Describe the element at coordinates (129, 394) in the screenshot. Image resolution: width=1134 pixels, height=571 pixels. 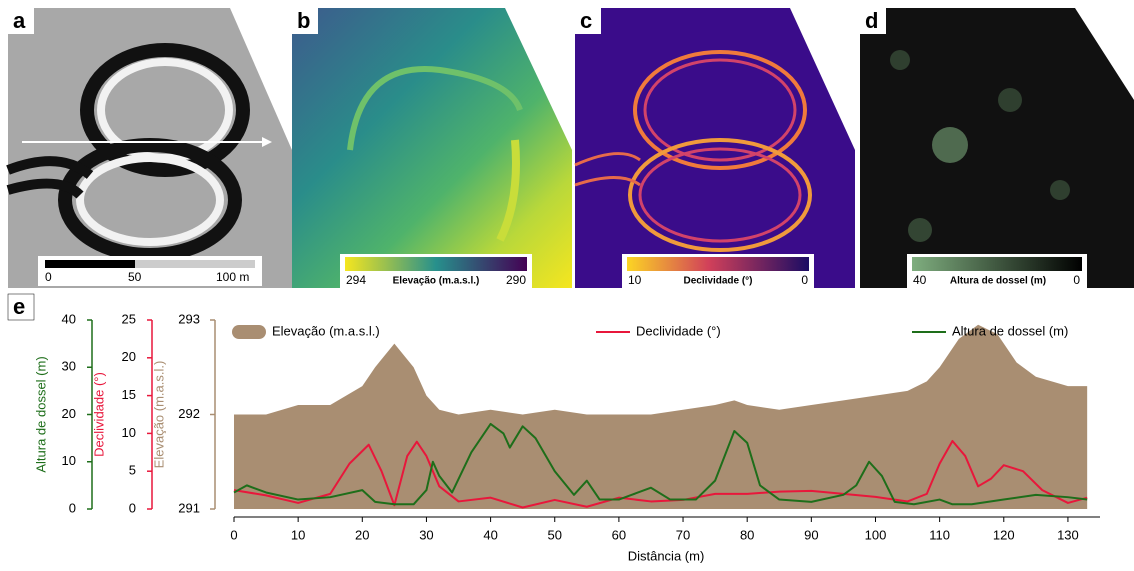
I see `y-tick-label: 15` at that location.